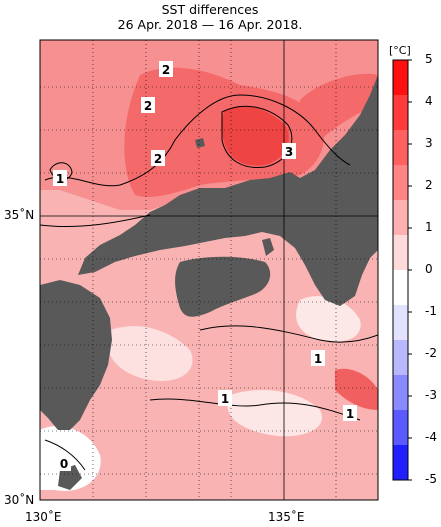  What do you see at coordinates (255, 135) in the screenshot?
I see `warm-zone-peak` at bounding box center [255, 135].